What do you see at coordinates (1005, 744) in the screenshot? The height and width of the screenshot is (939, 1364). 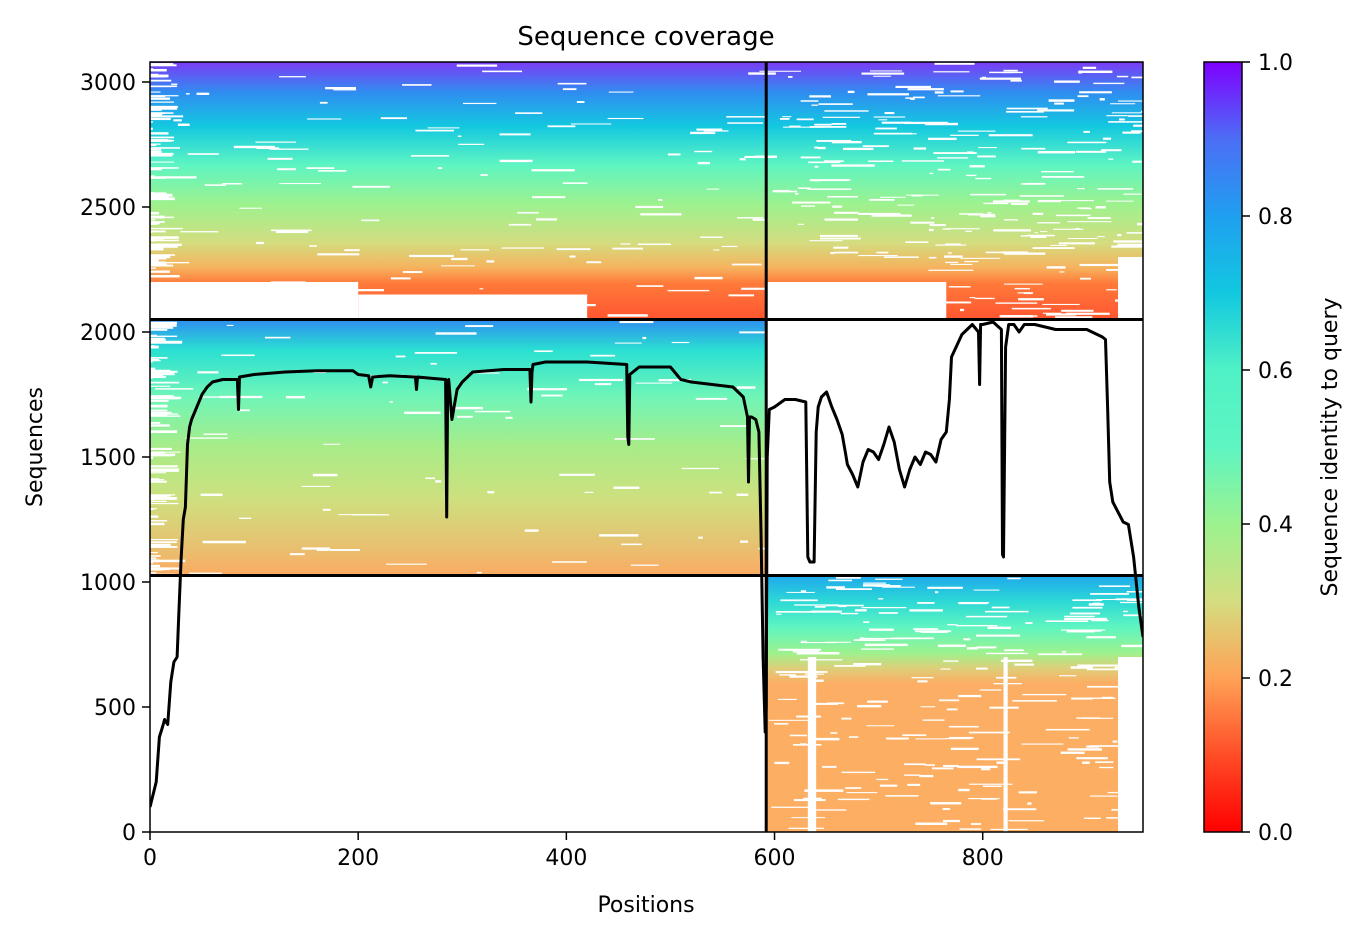 I see `gap-column` at bounding box center [1005, 744].